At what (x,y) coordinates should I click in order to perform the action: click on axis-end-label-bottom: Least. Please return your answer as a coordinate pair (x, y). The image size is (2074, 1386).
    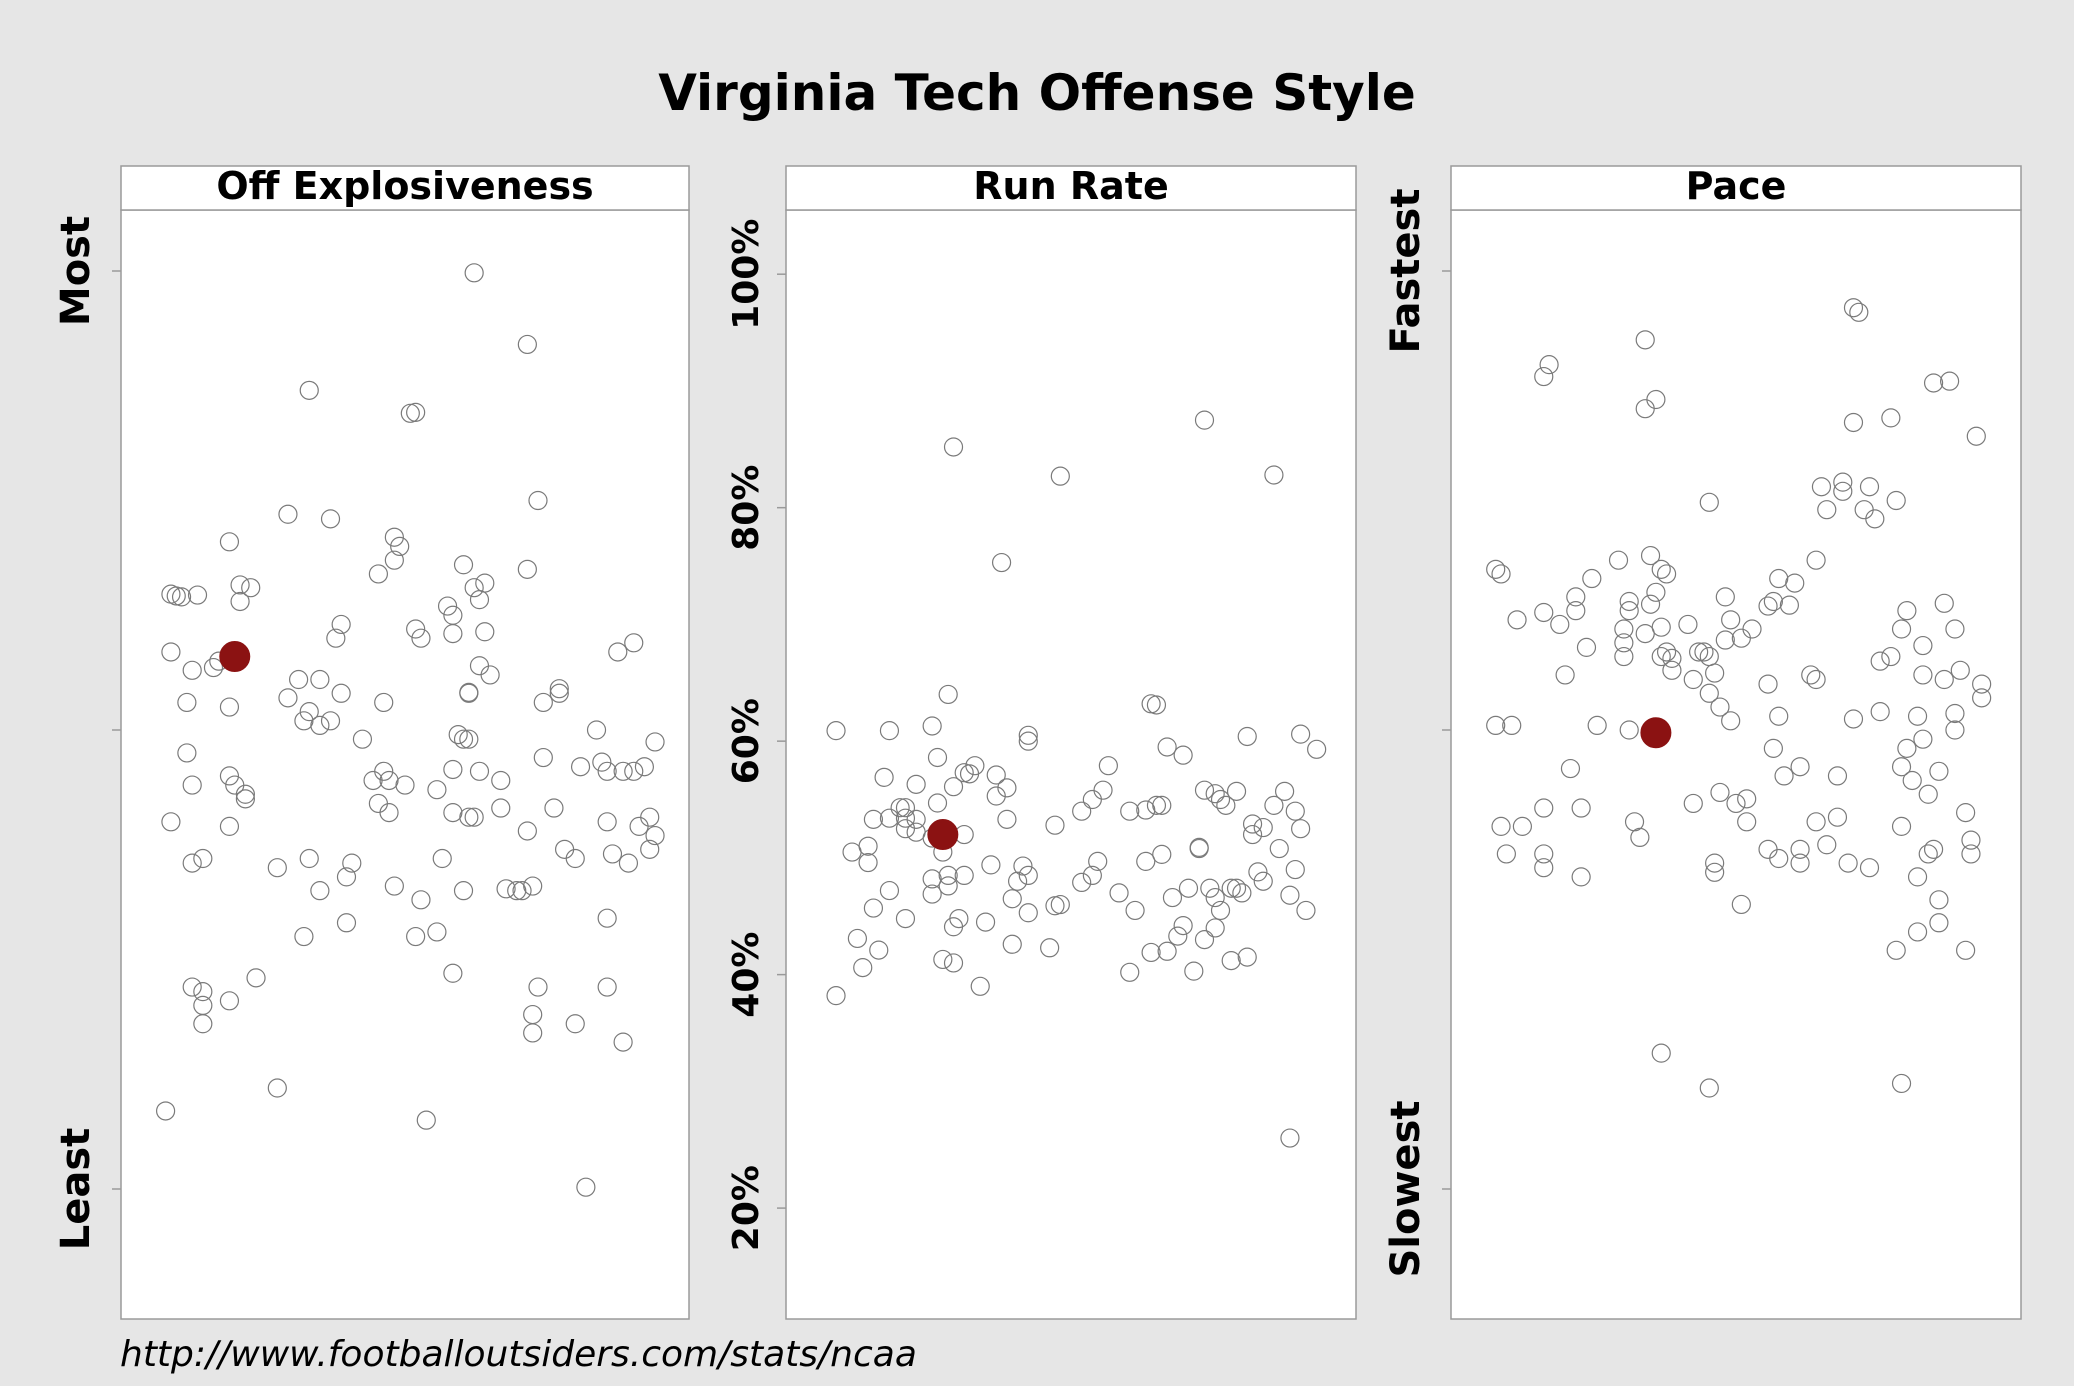
    Looking at the image, I should click on (76, 1189).